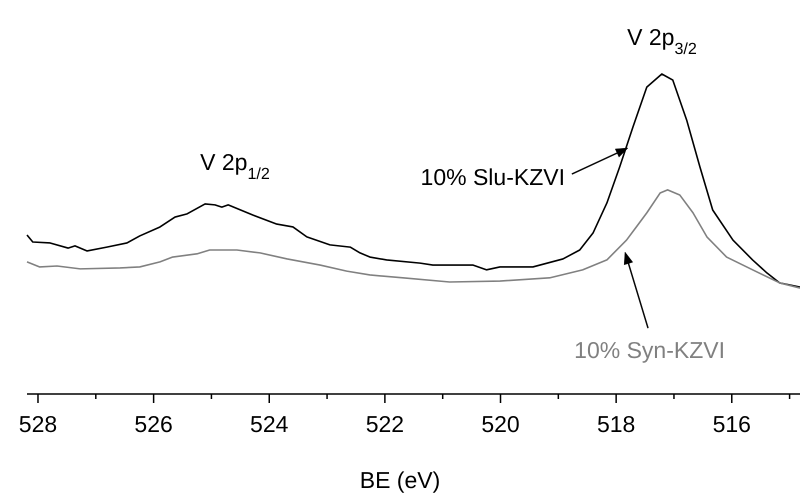 The height and width of the screenshot is (501, 800). Describe the element at coordinates (731, 424) in the screenshot. I see `x-tick-label: 516` at that location.